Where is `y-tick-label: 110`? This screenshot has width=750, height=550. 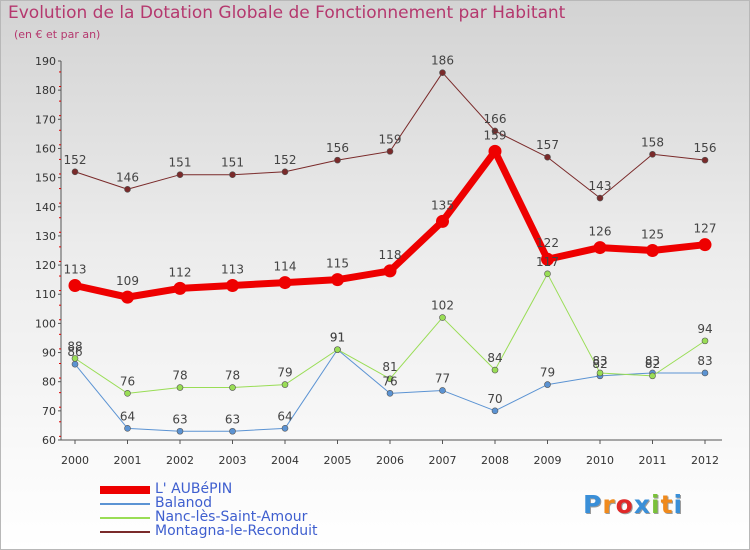
y-tick-label: 110 is located at coordinates (45, 294).